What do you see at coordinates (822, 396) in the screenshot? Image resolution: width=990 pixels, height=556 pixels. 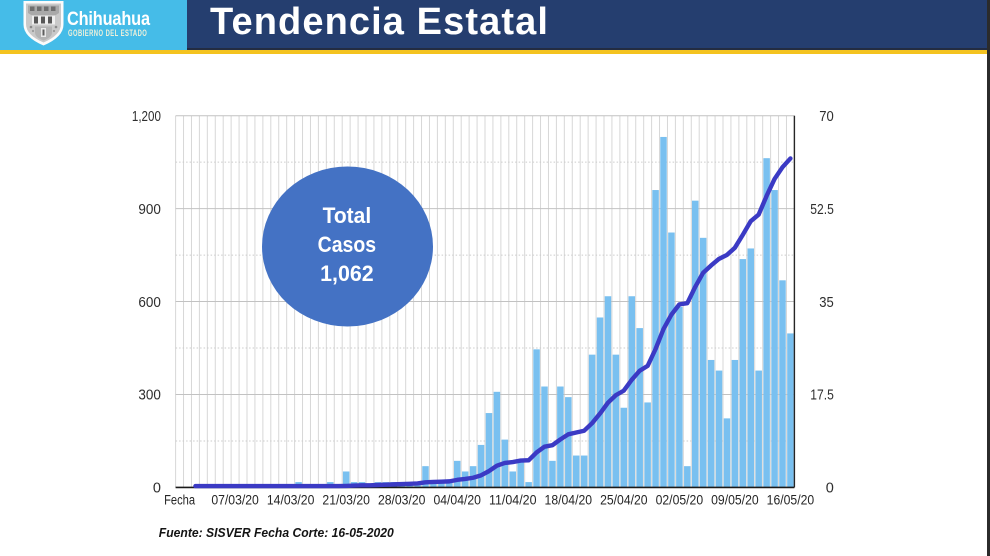 I see `svg-text: 17.5` at bounding box center [822, 396].